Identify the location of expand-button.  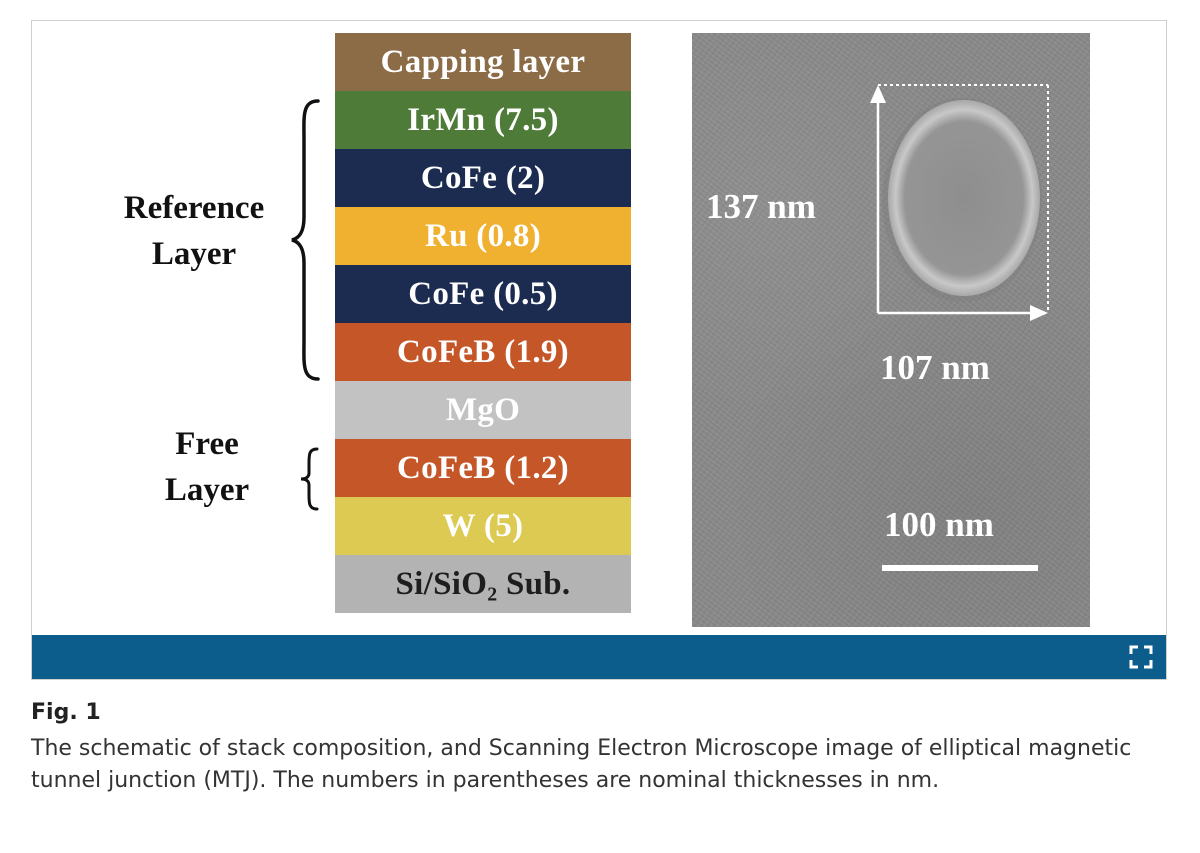
(1141, 657).